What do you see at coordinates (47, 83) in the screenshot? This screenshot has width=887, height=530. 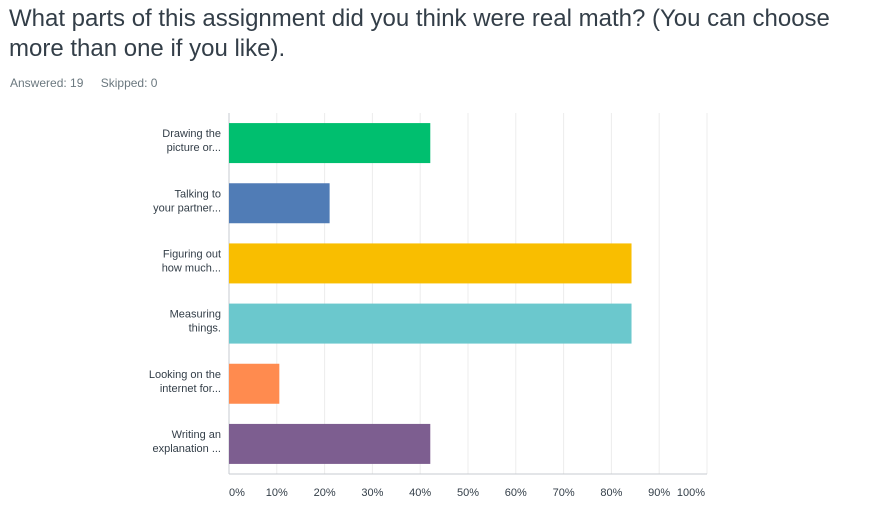 I see `answered-count: Answered: 19` at bounding box center [47, 83].